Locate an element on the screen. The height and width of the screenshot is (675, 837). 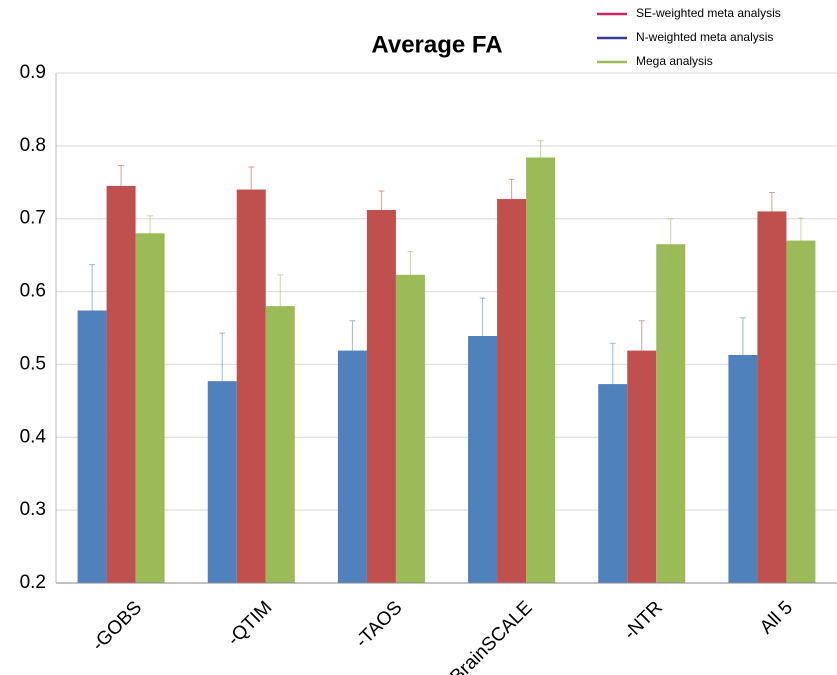
x-tick-label: -TAOS is located at coordinates (379, 624).